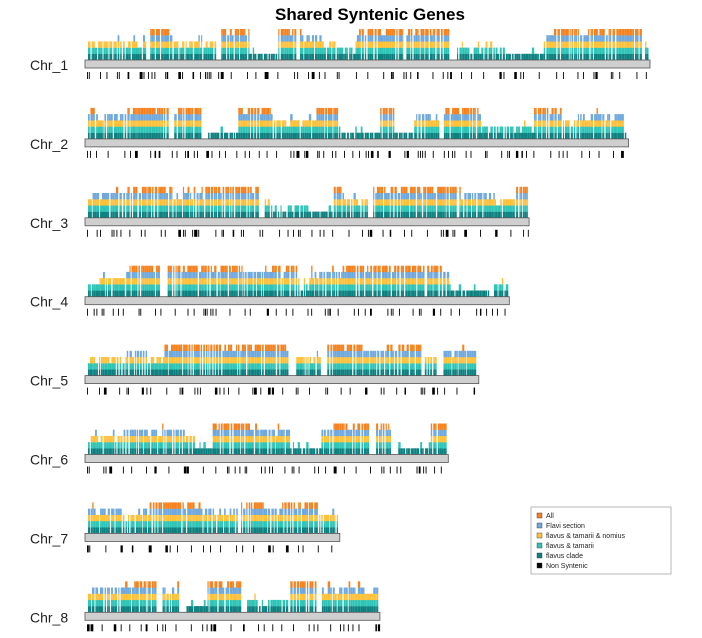 The width and height of the screenshot is (702, 638). I want to click on chromosome-label: Chr_4, so click(49, 302).